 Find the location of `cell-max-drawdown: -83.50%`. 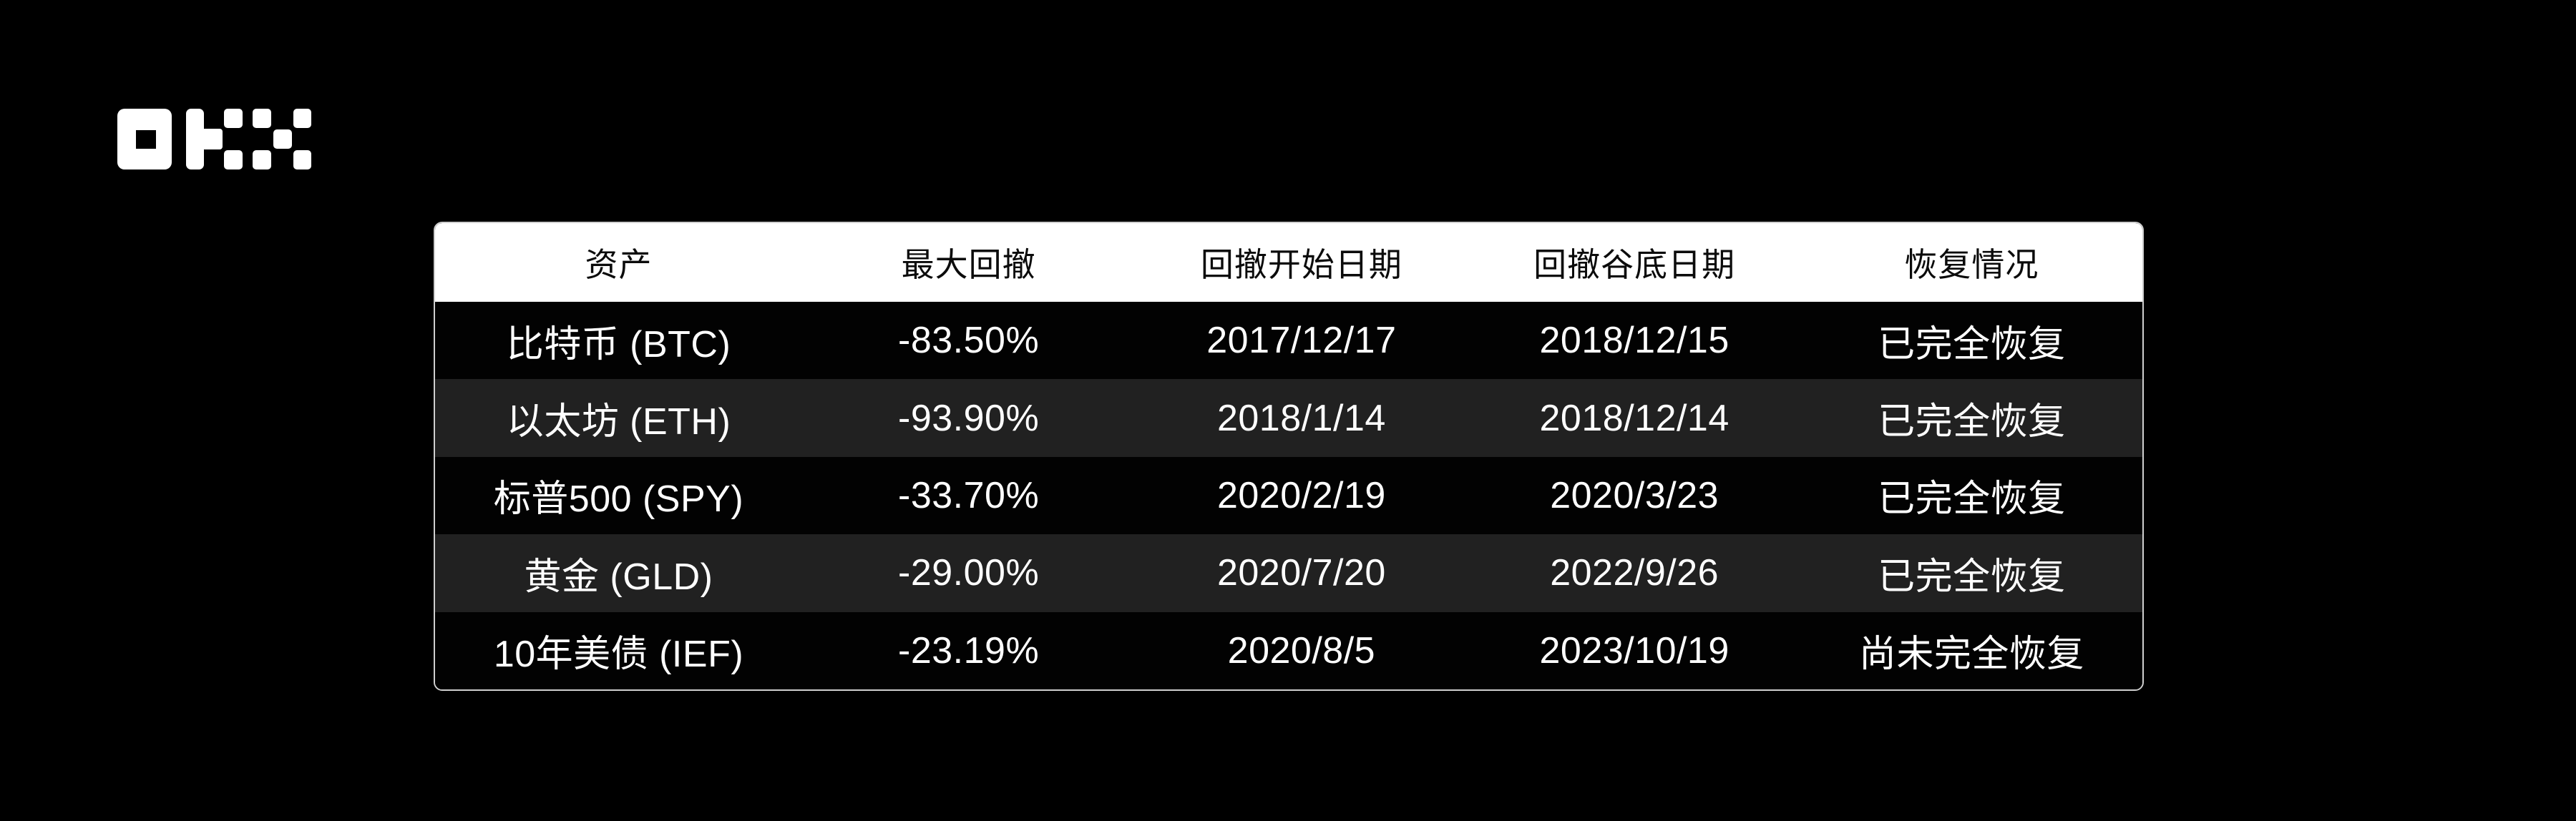

cell-max-drawdown: -83.50% is located at coordinates (969, 341).